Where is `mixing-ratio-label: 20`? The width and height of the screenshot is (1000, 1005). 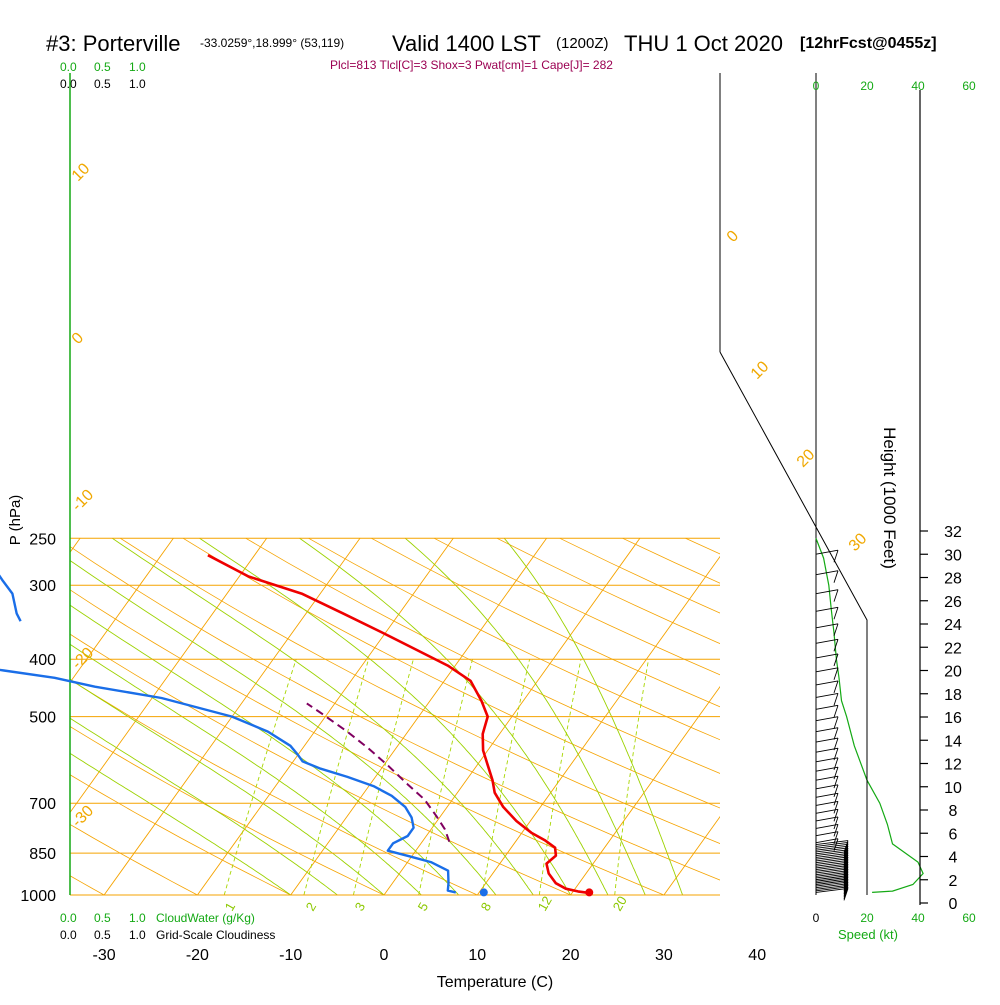 mixing-ratio-label: 20 is located at coordinates (620, 903).